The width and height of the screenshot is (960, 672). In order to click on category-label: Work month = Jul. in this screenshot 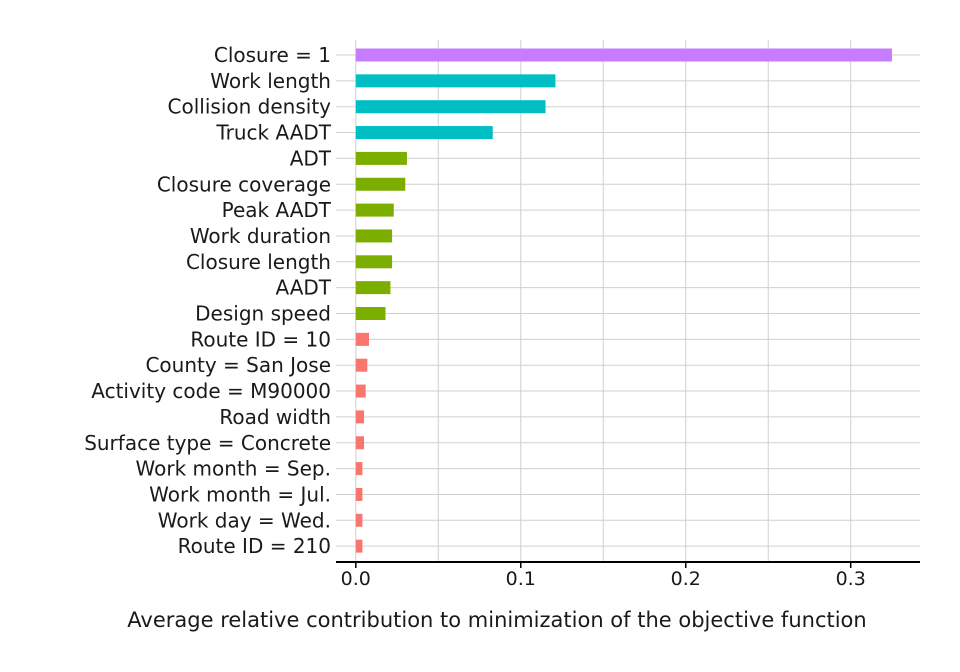, I will do `click(240, 494)`.